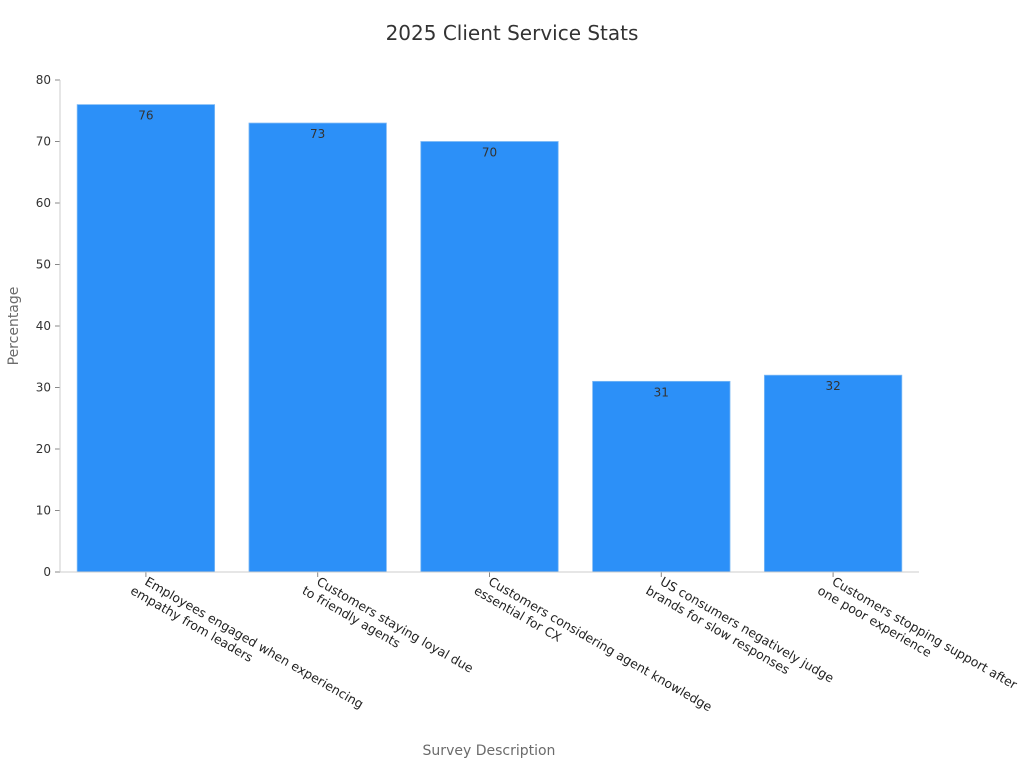 The width and height of the screenshot is (1024, 768). Describe the element at coordinates (43, 203) in the screenshot. I see `y-tick-label: 60` at that location.